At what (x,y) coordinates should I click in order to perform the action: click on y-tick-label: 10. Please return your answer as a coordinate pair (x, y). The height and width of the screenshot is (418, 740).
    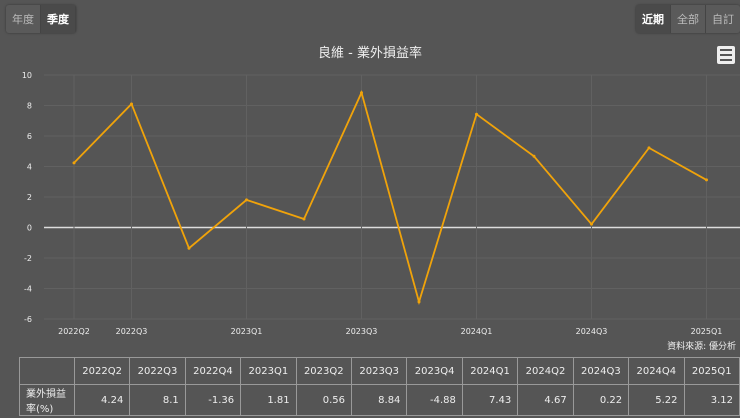
    Looking at the image, I should click on (27, 75).